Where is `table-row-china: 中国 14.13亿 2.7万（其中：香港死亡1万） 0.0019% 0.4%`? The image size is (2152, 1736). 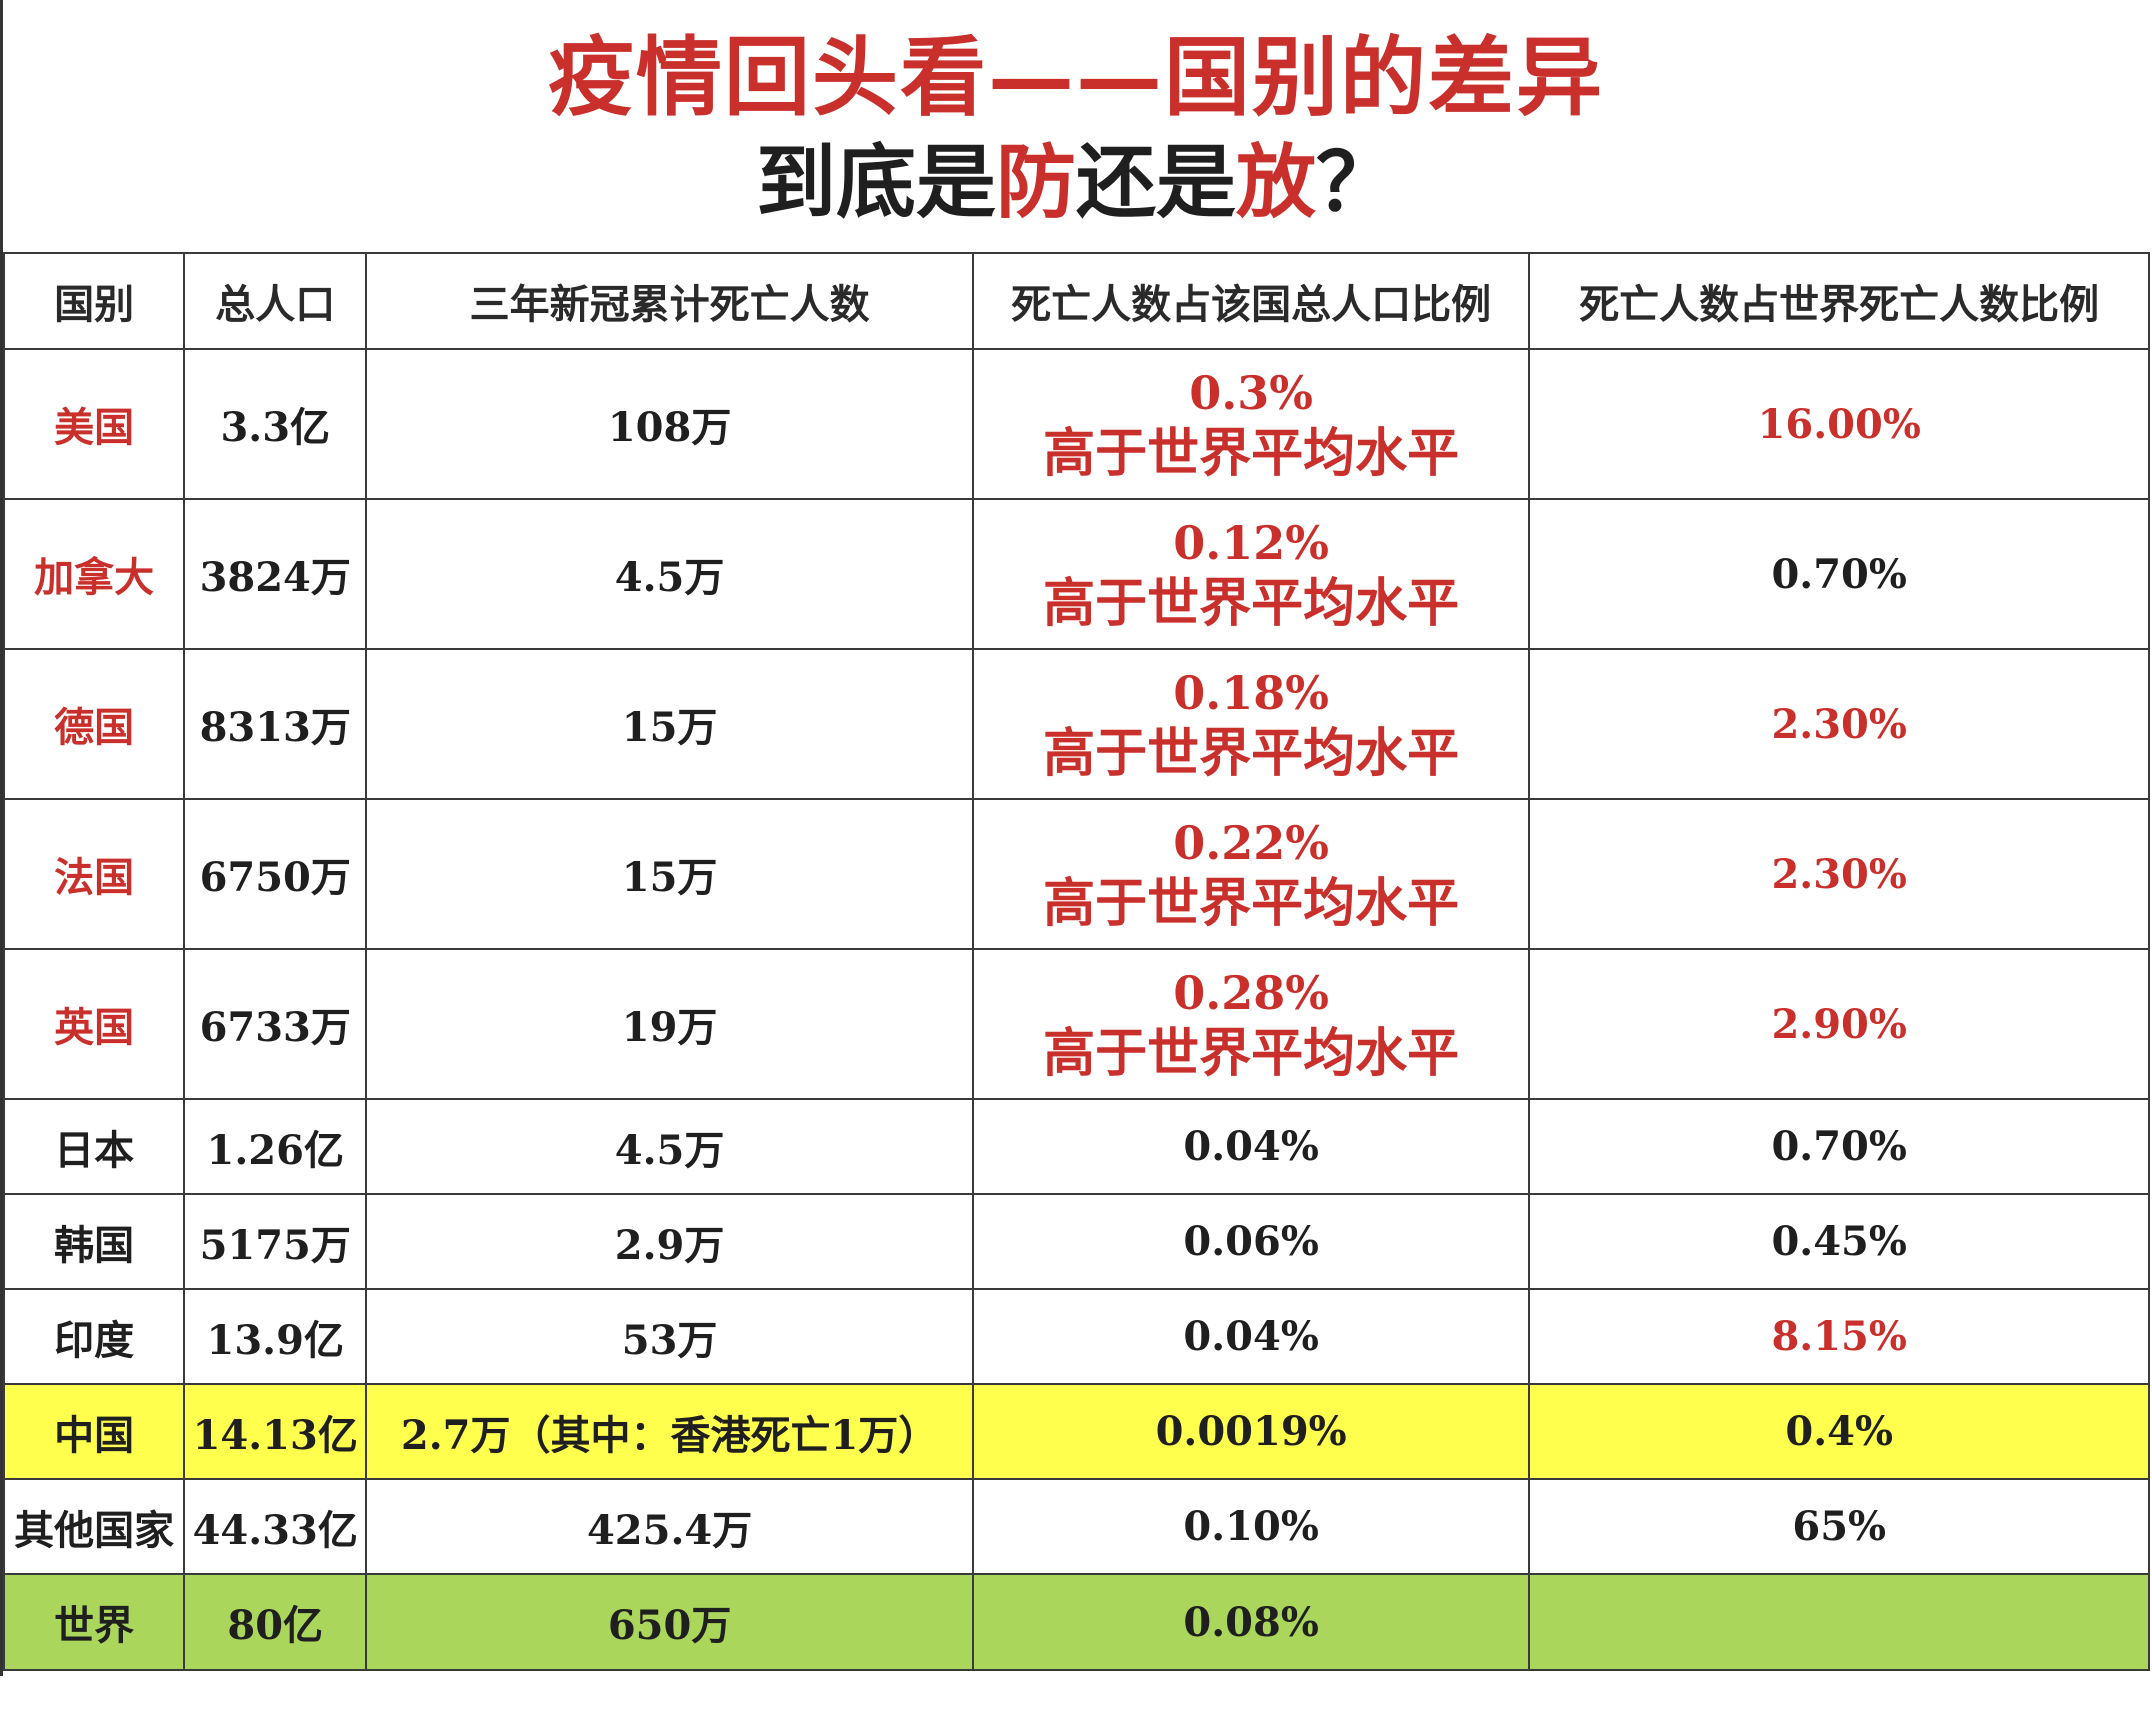 table-row-china: 中国 14.13亿 2.7万（其中：香港死亡1万） 0.0019% 0.4% is located at coordinates (1076, 1431).